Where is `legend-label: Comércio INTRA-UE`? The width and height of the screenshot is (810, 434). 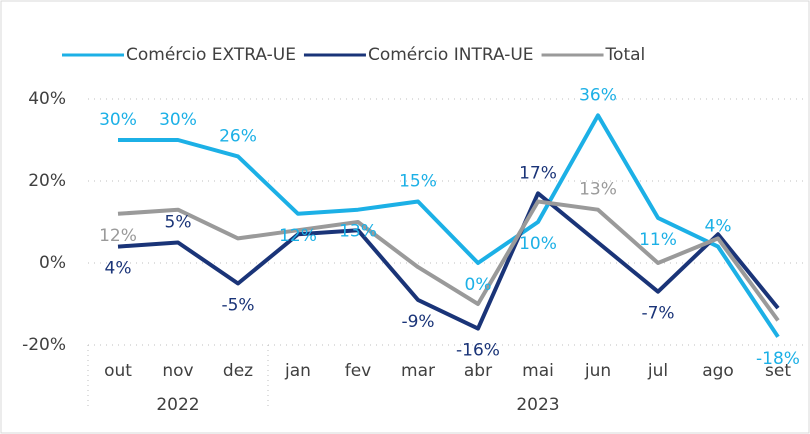
legend-label: Comércio INTRA-UE is located at coordinates (451, 55).